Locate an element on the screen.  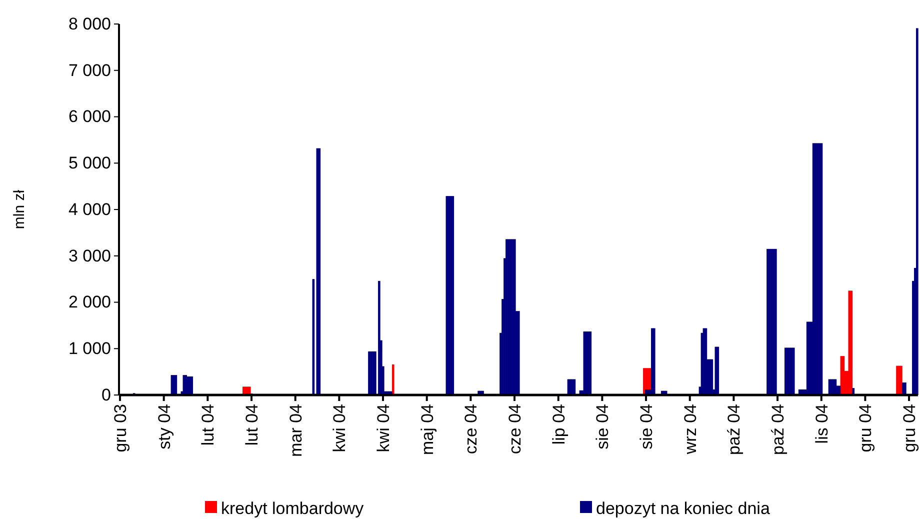
y-tick-label: 2 000 is located at coordinates (89, 302).